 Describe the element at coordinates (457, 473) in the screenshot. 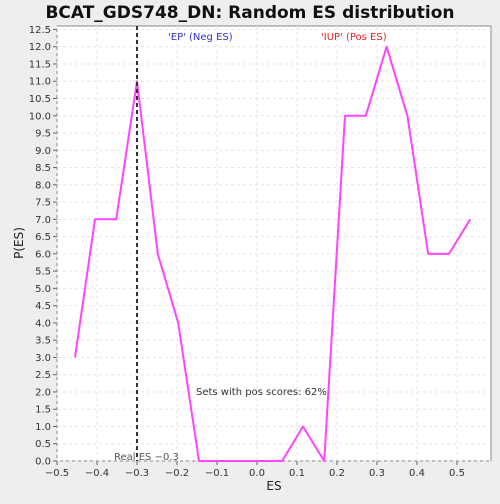

I see `x-tick-label: 0.5` at that location.